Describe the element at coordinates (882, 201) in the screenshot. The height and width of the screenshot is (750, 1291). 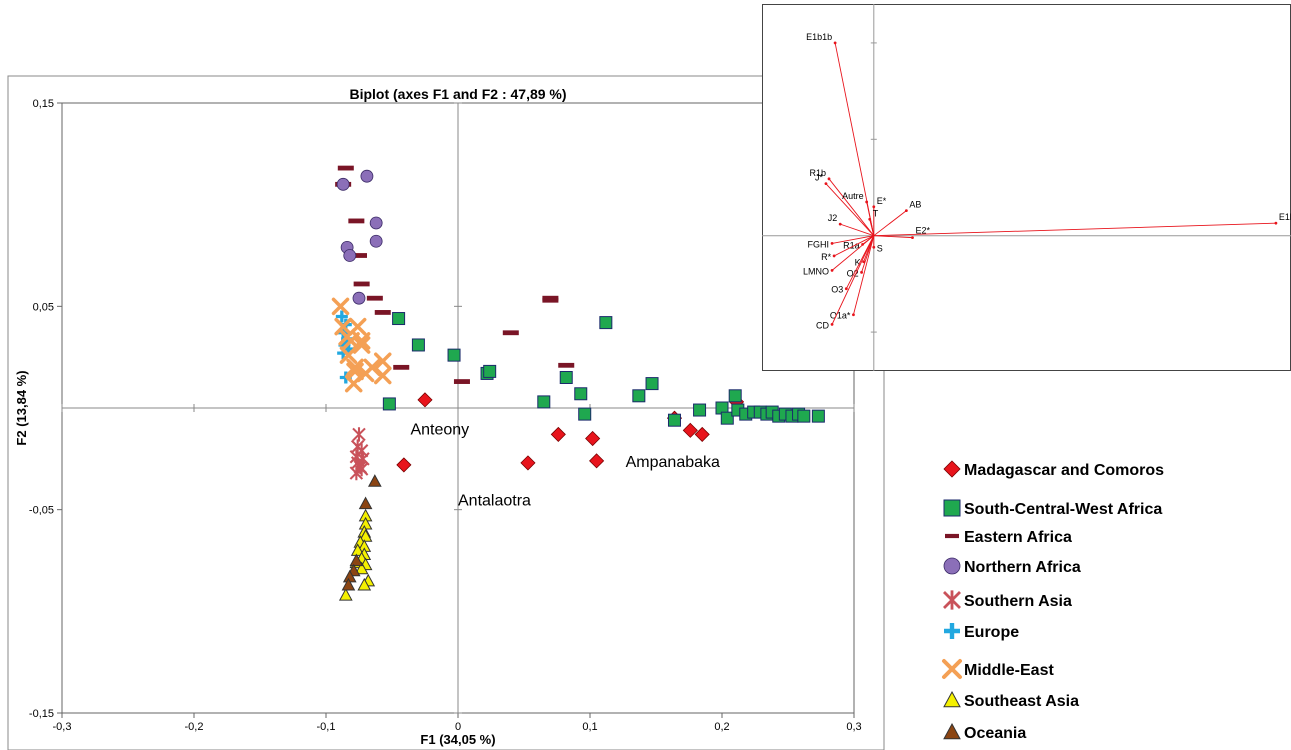
I see `loading-vector-label: E*` at that location.